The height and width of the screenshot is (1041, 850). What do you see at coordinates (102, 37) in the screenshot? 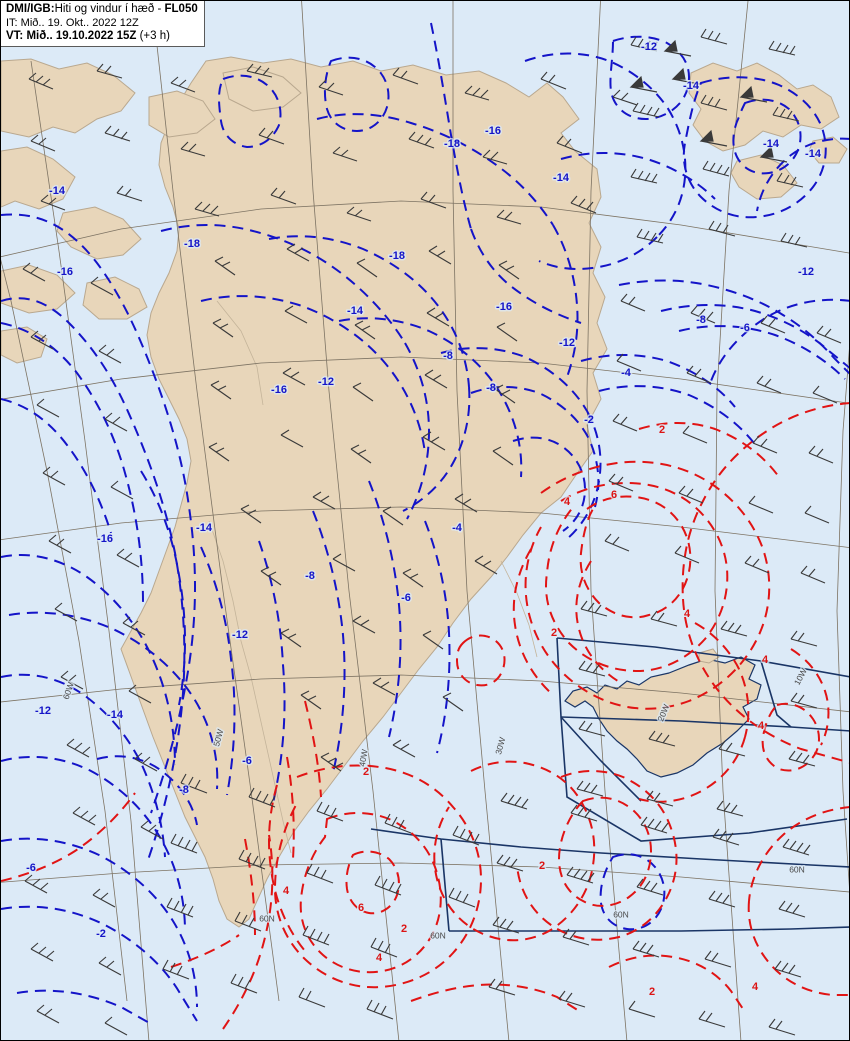
I see `header-line-valid: VT: Mið.. 19.10.2022 15Z (+3 h)` at bounding box center [102, 37].